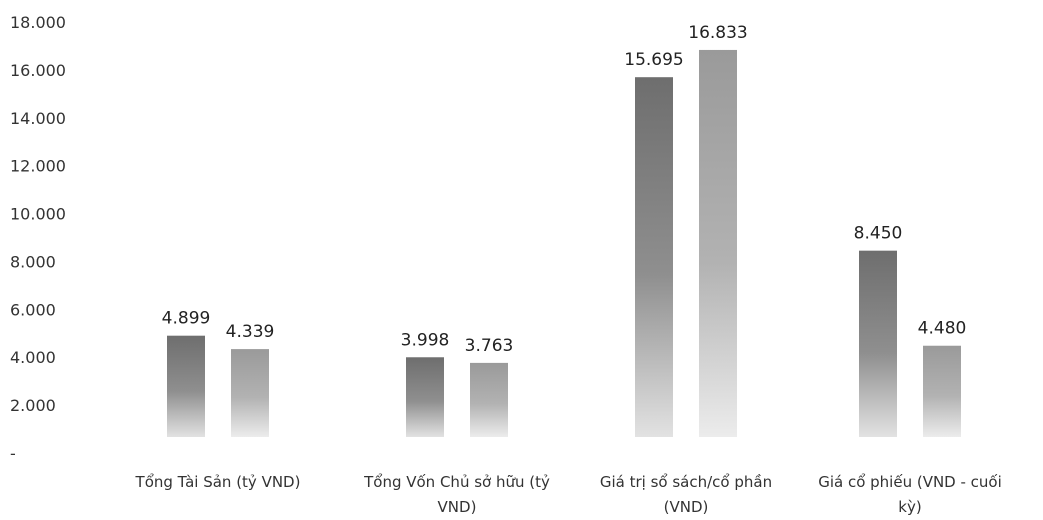  What do you see at coordinates (13, 453) in the screenshot?
I see `y-tick-label: -` at bounding box center [13, 453].